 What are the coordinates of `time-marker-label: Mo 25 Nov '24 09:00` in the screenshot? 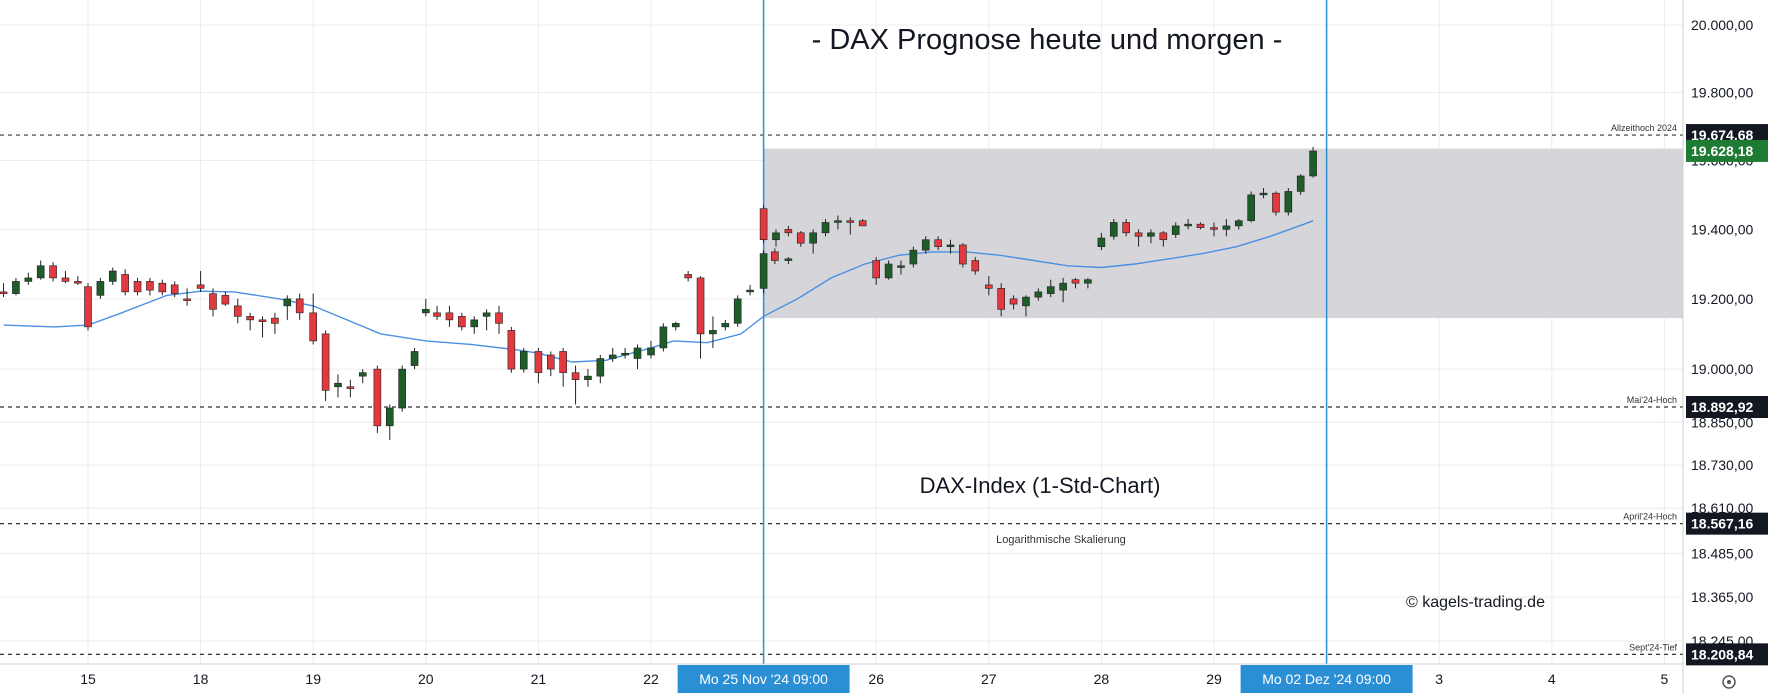 It's located at (763, 679).